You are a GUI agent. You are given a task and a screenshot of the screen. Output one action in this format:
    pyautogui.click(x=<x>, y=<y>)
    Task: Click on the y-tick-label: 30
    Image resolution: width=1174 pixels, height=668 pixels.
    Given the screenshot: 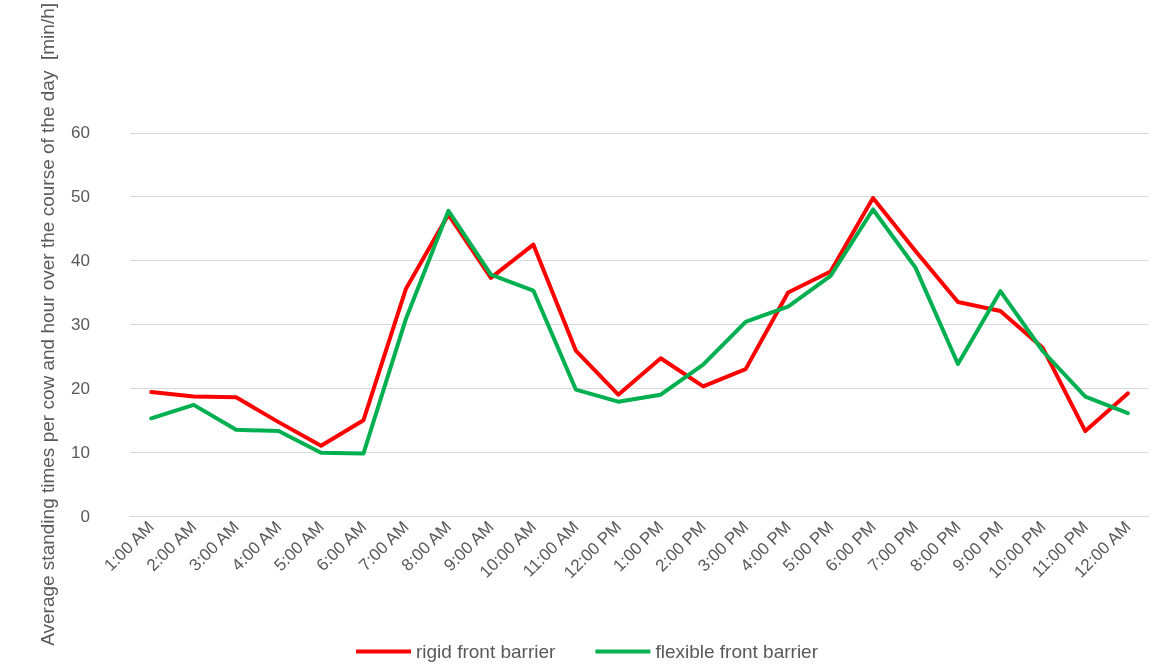 What is the action you would take?
    pyautogui.click(x=80, y=324)
    